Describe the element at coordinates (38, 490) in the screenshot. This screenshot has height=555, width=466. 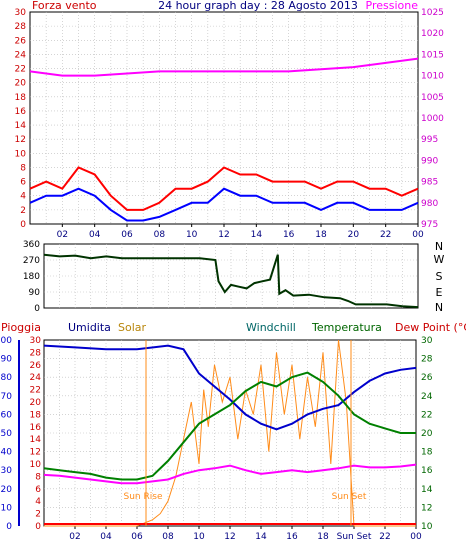
I see `panel3-solar-tick-label: 6` at that location.